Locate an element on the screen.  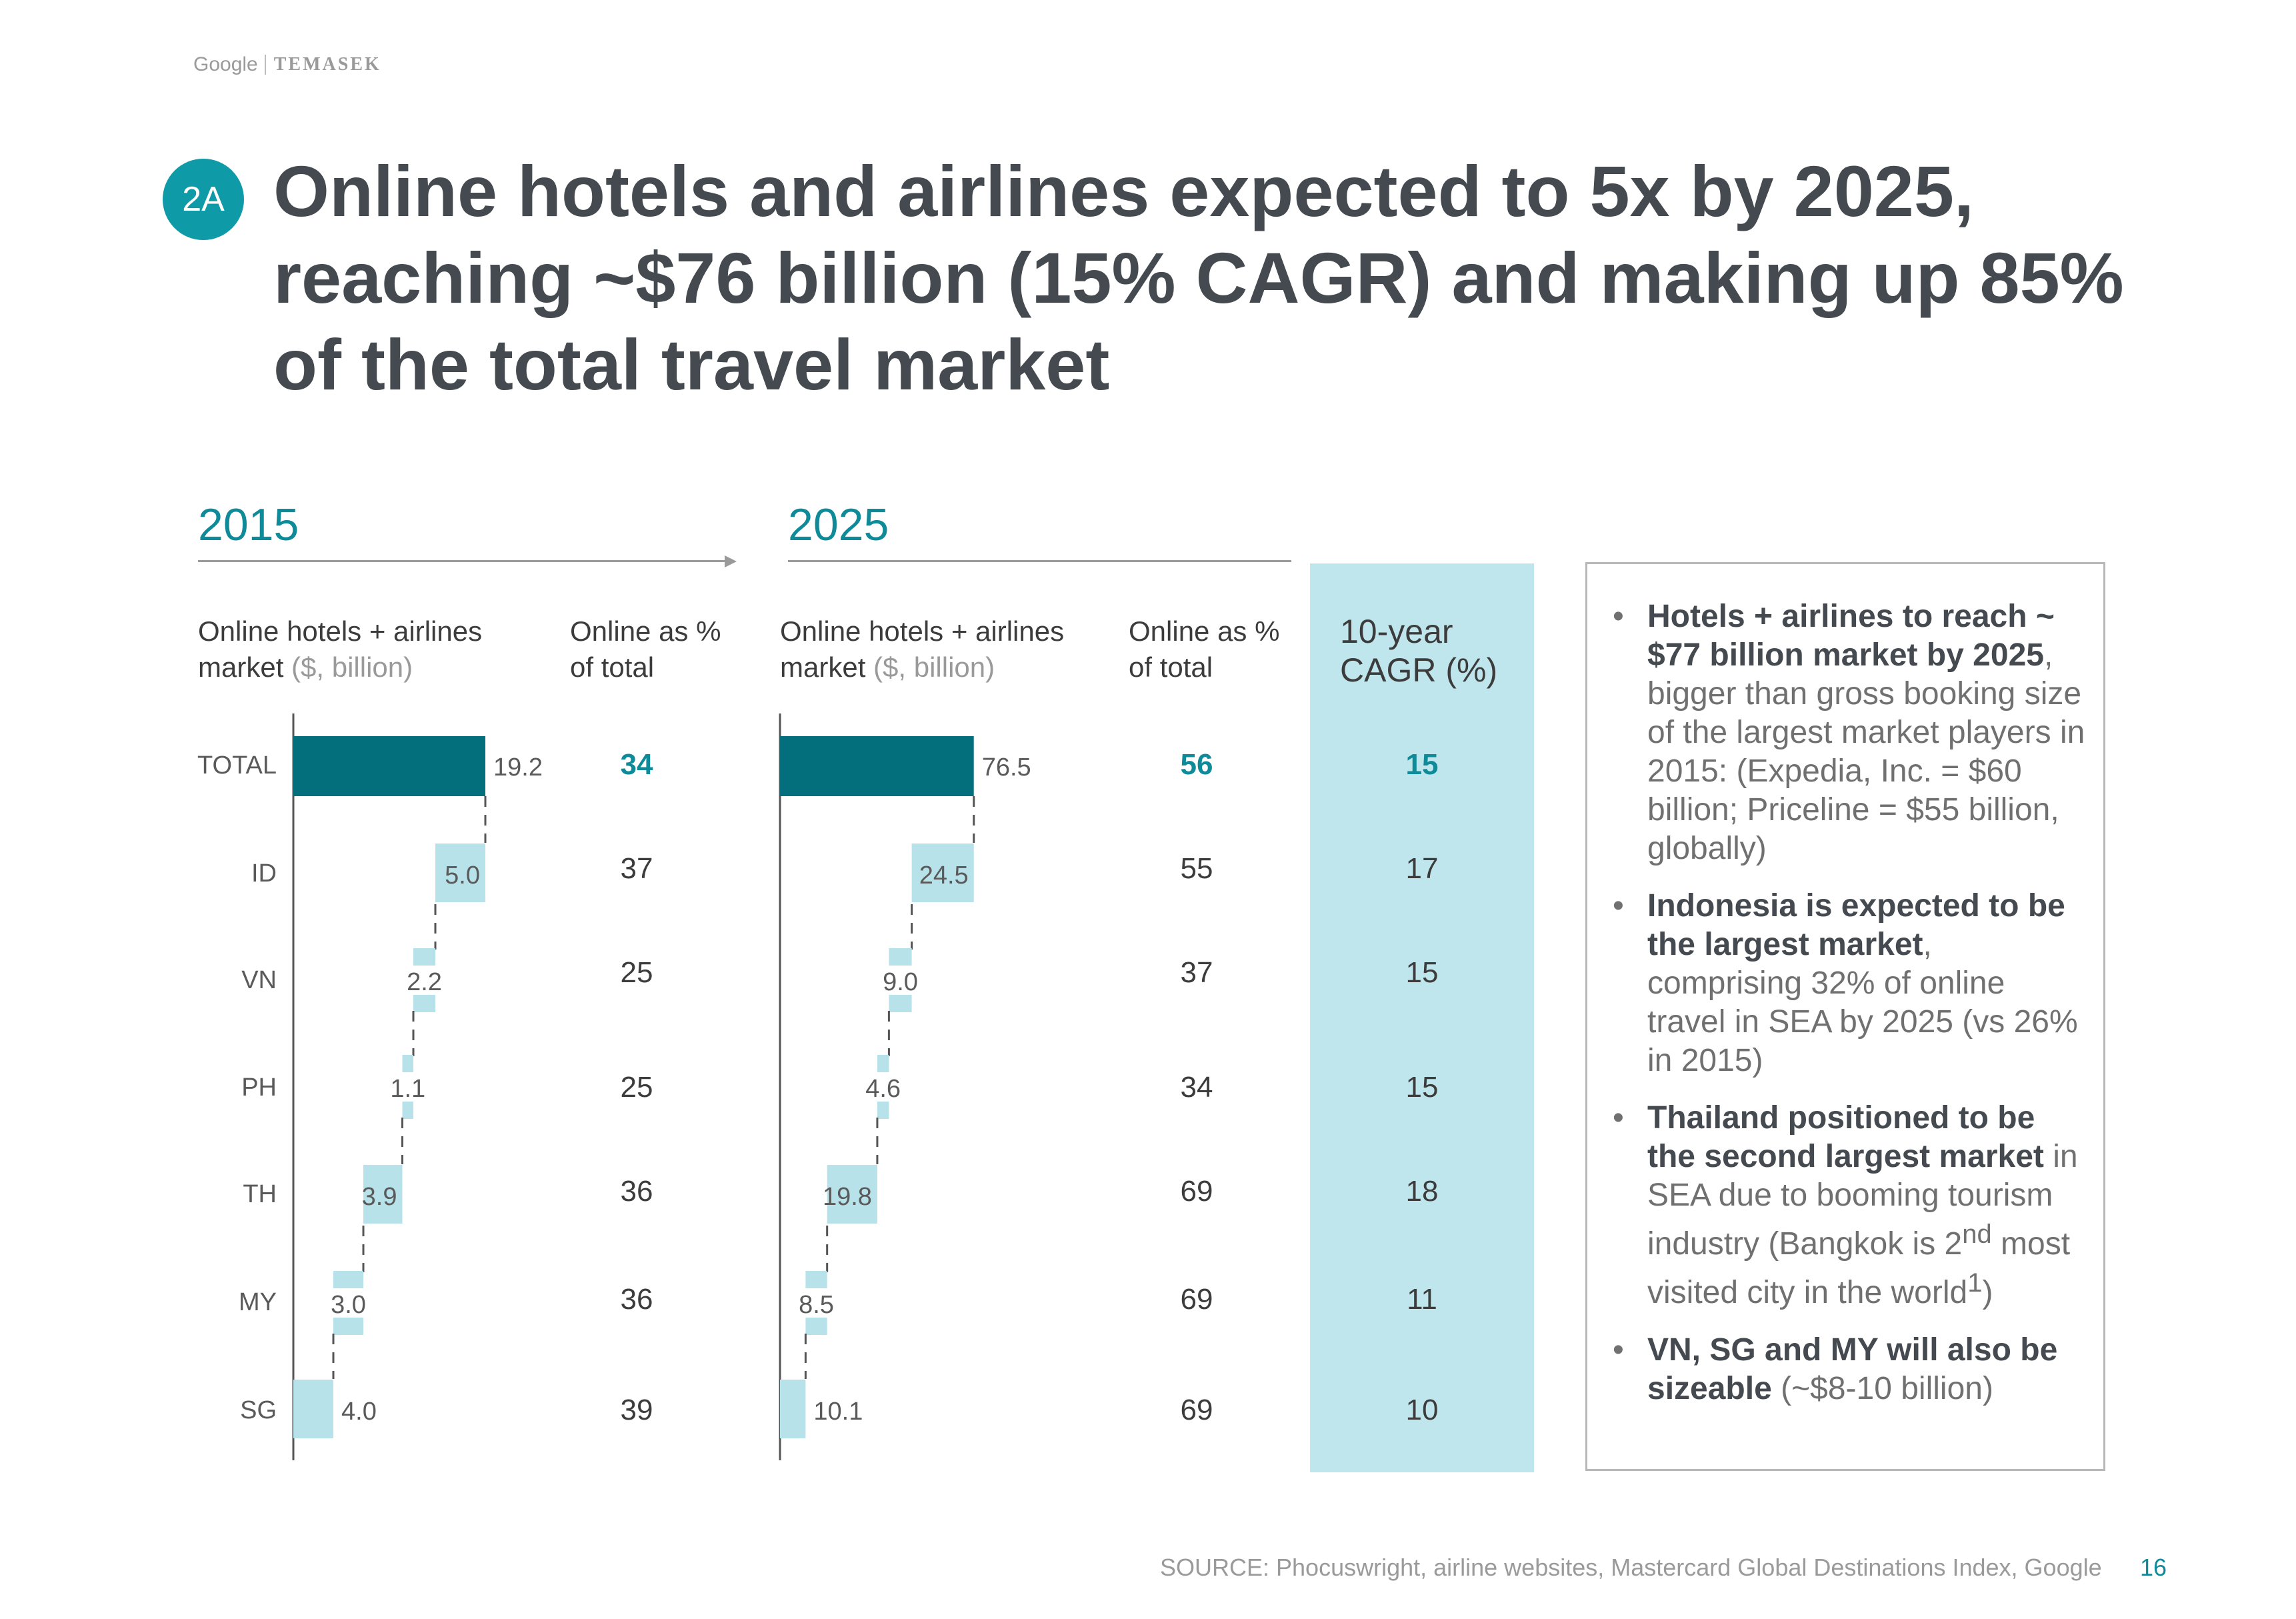
logo-temasek: TEMASEK is located at coordinates (327, 64).